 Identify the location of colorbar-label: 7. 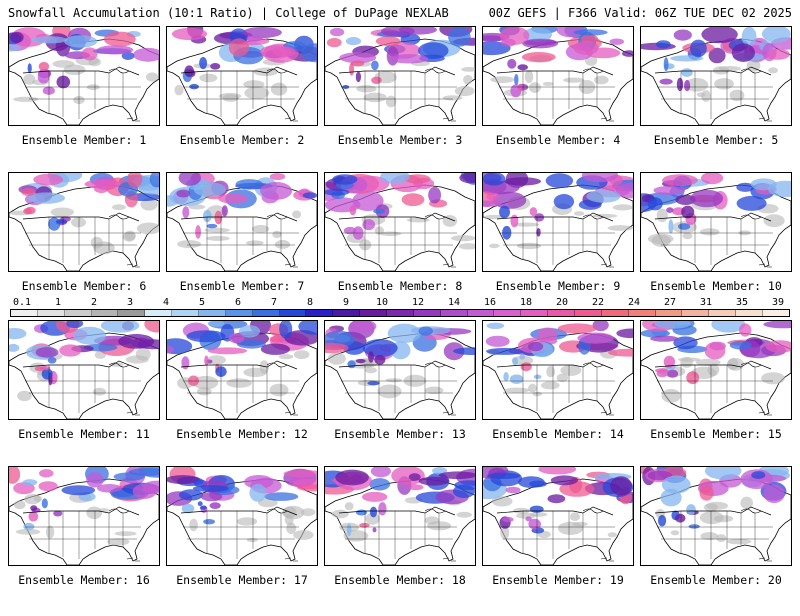
(274, 302).